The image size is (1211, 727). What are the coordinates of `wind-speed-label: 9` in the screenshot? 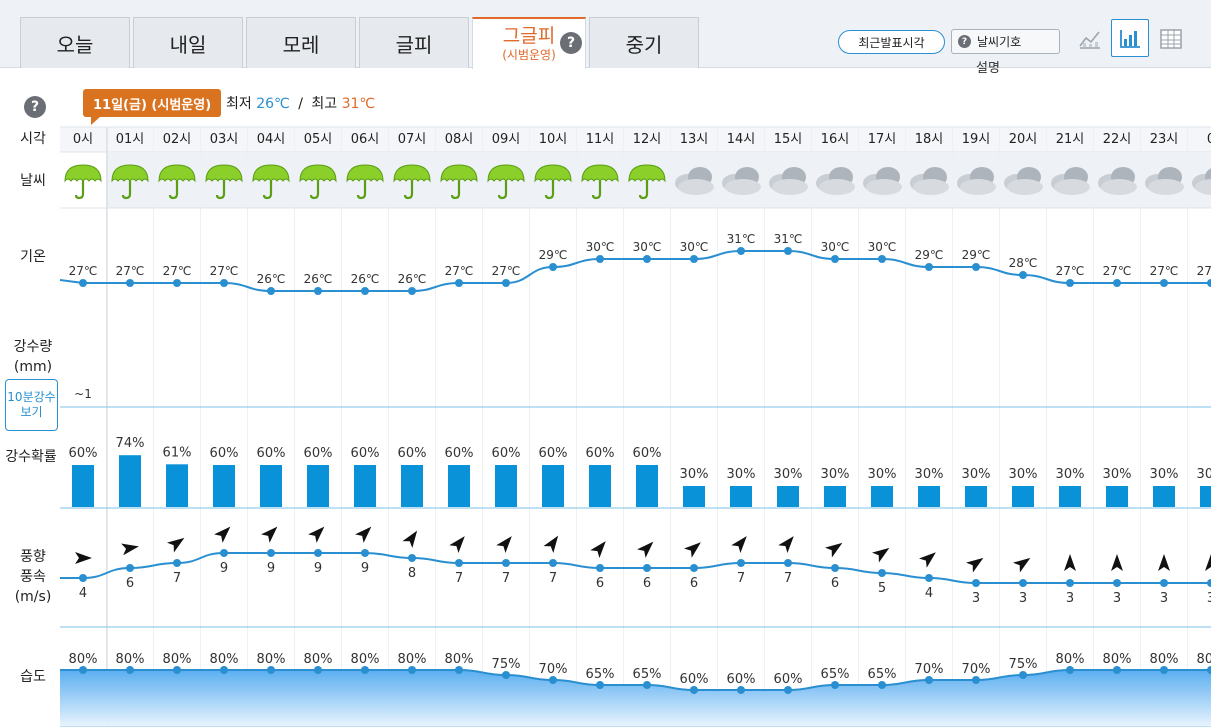 It's located at (224, 568).